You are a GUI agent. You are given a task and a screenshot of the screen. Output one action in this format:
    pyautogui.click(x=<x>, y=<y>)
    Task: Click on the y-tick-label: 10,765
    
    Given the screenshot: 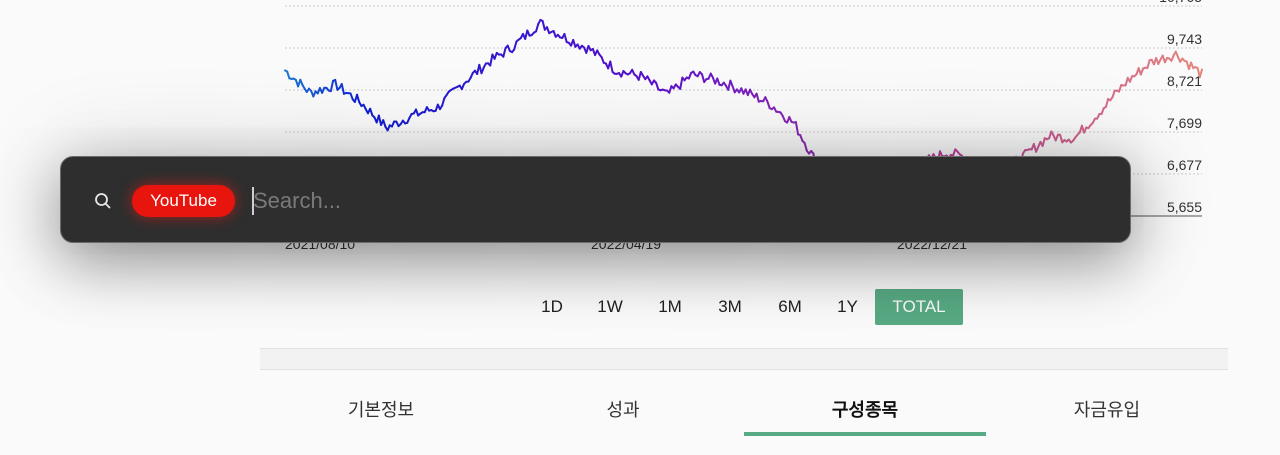 What is the action you would take?
    pyautogui.click(x=1180, y=2)
    